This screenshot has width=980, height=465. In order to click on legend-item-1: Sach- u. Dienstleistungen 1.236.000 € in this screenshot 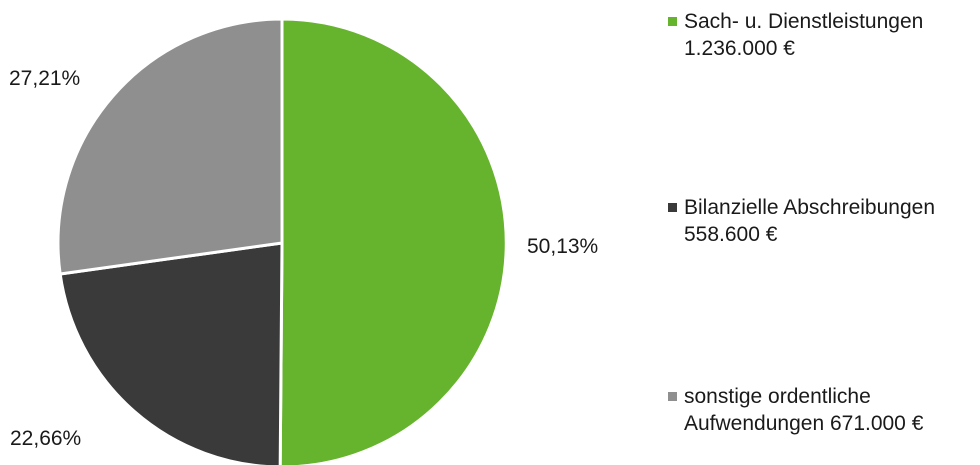, I will do `click(824, 35)`.